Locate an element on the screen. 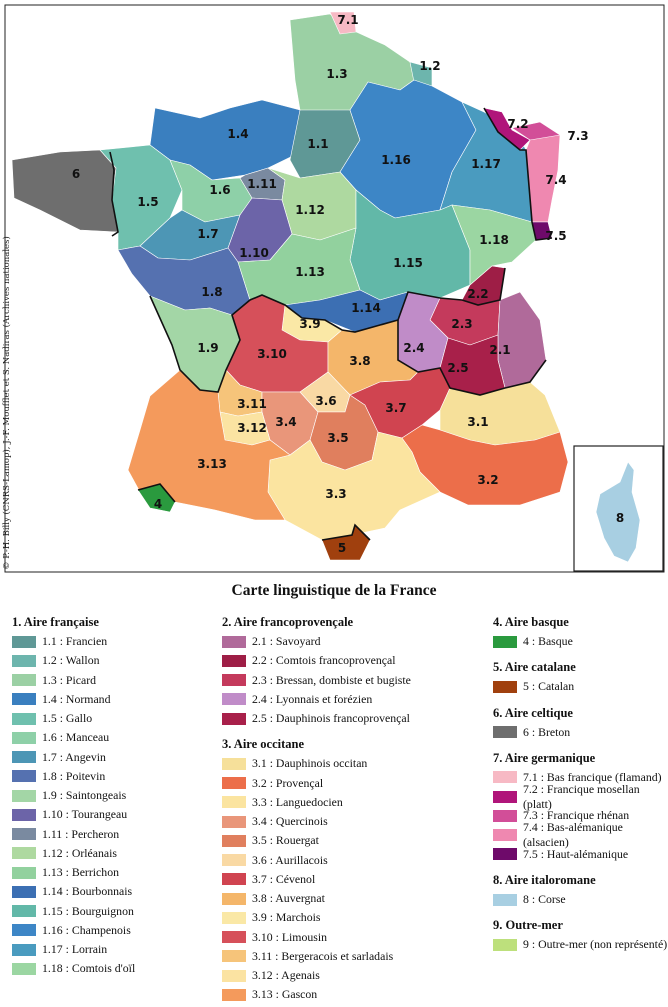 The image size is (668, 1007). legend-item-label: 1.16 : Champenois is located at coordinates (86, 929).